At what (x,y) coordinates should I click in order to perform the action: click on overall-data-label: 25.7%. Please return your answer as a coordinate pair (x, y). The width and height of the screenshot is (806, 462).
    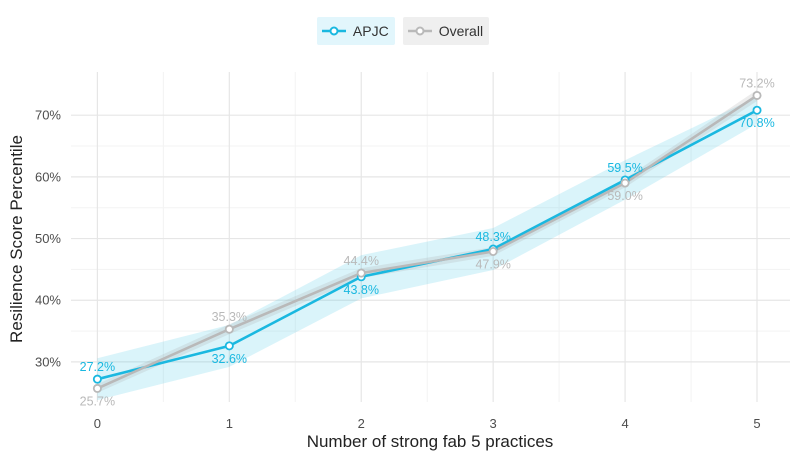
    Looking at the image, I should click on (97, 401).